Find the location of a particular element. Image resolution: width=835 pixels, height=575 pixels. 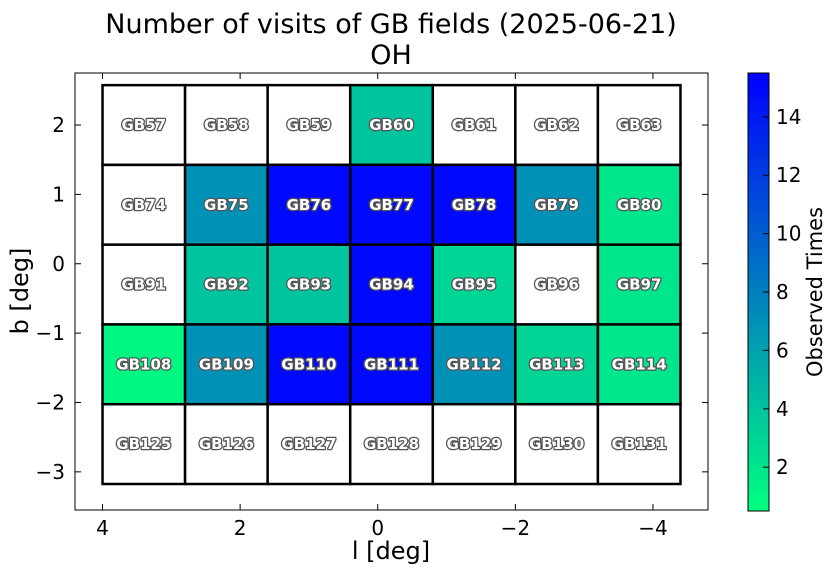

cell-label: GB61 is located at coordinates (474, 125).